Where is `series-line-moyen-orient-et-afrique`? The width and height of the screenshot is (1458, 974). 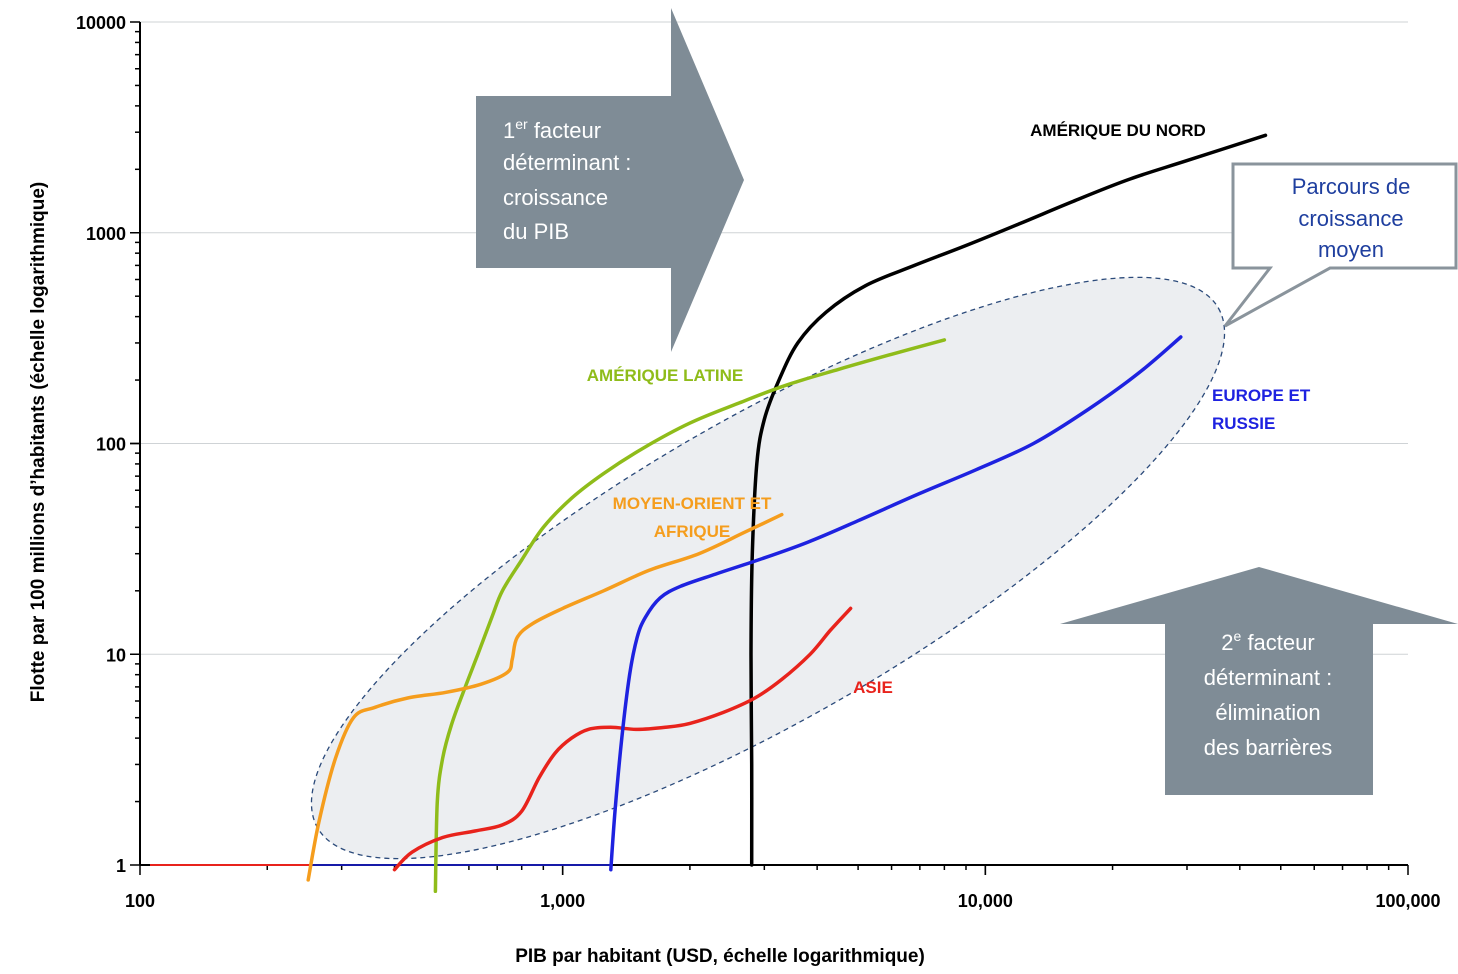
series-line-moyen-orient-et-afrique is located at coordinates (545, 697).